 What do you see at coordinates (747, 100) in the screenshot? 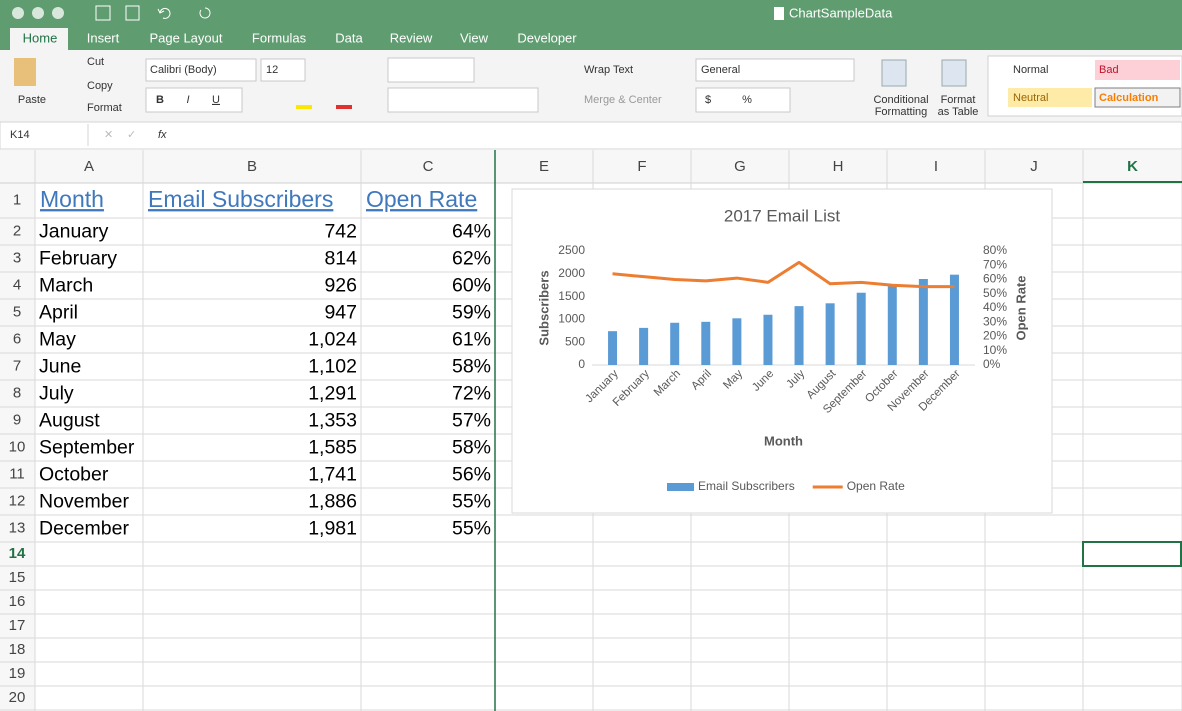
I see `percent-button: %` at bounding box center [747, 100].